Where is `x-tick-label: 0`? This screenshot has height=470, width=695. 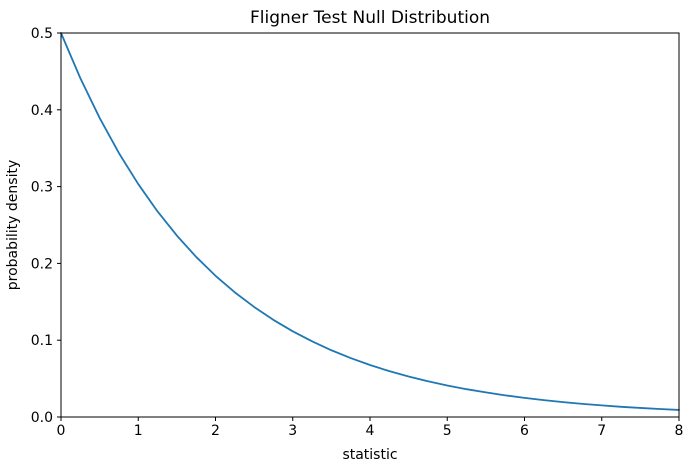 x-tick-label: 0 is located at coordinates (61, 431).